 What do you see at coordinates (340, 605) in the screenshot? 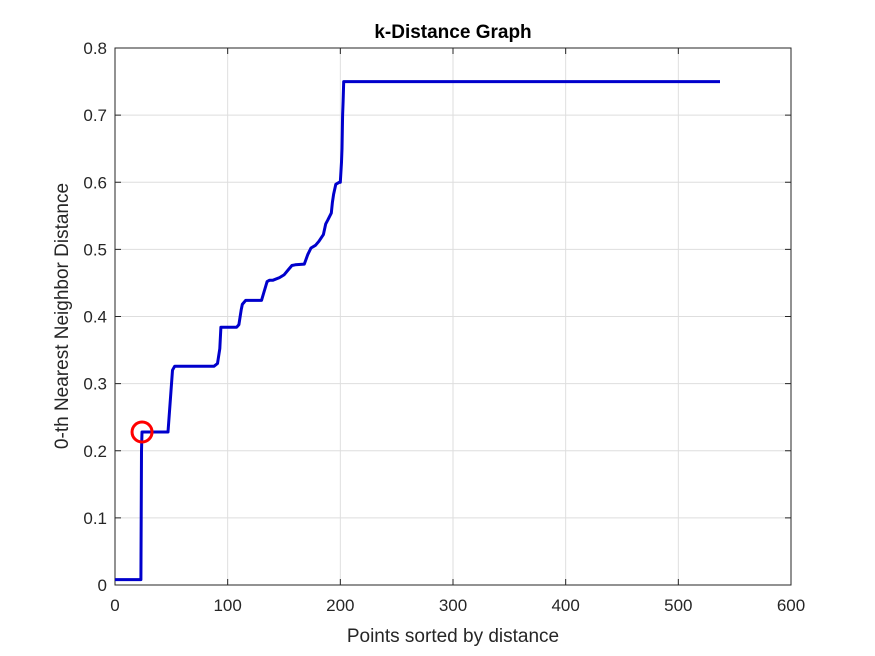
I see `x-tick-label: 200` at bounding box center [340, 605].